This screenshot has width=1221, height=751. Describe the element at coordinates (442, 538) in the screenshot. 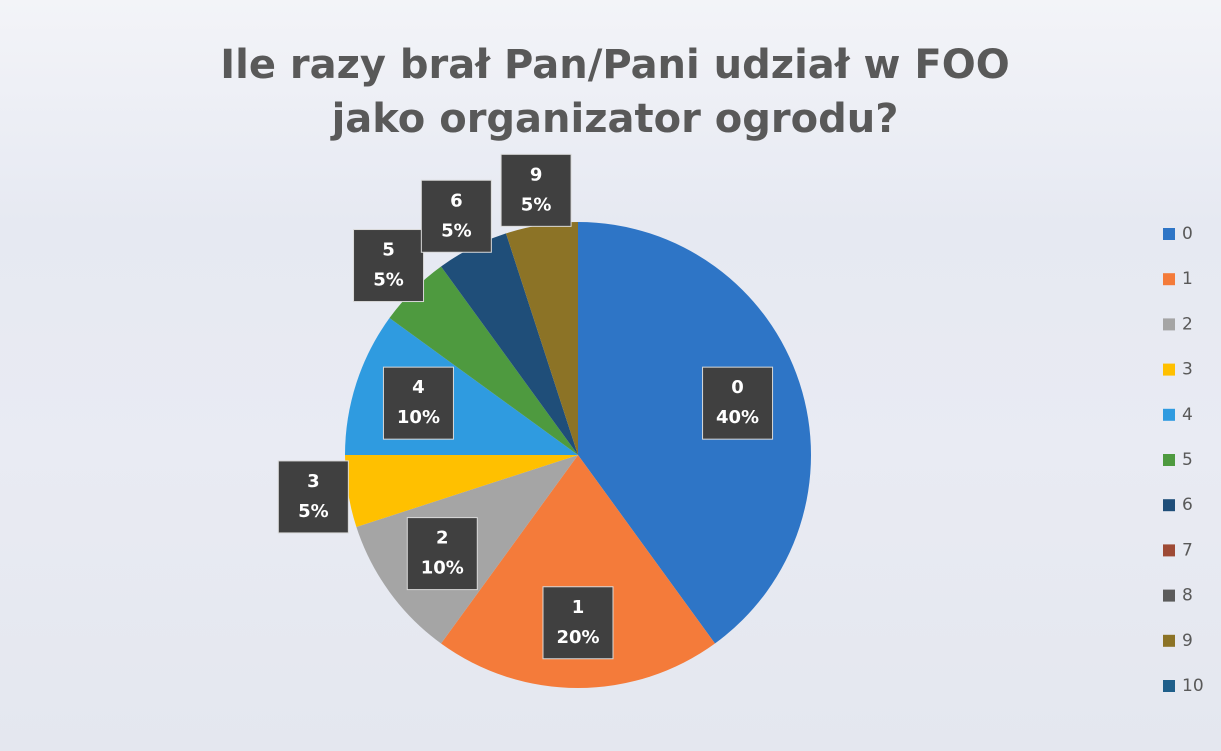

I see `data-label-category: 2` at that location.